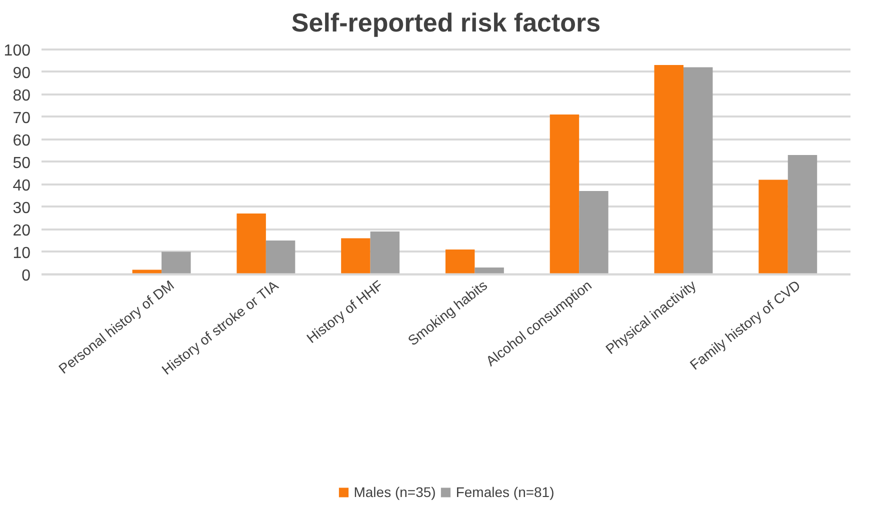 Image resolution: width=880 pixels, height=523 pixels. What do you see at coordinates (446, 23) in the screenshot?
I see `chart-title: Self-reported risk factors` at bounding box center [446, 23].